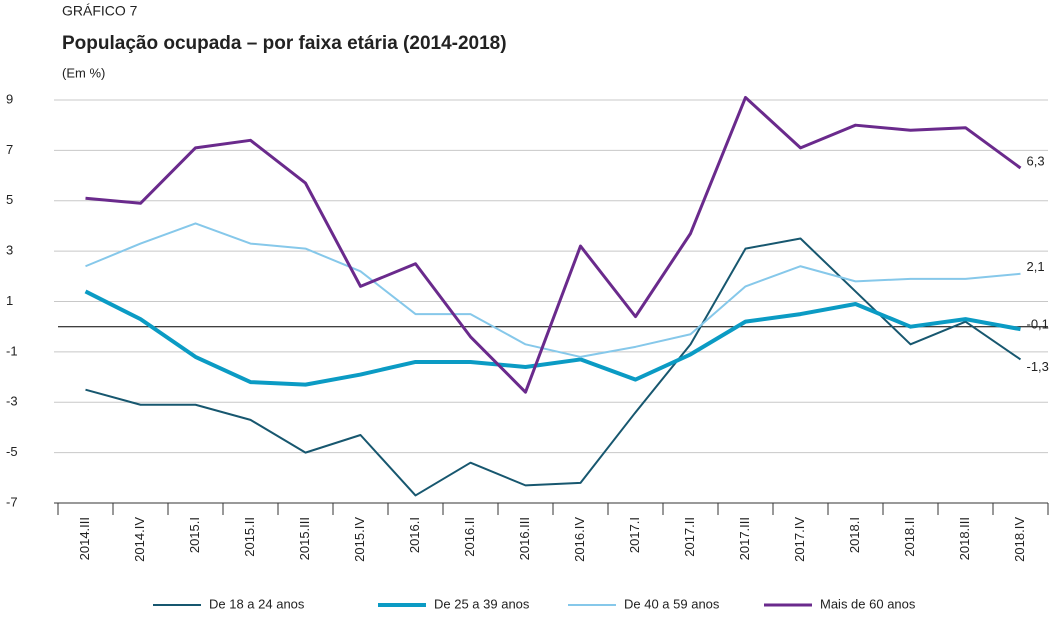  I want to click on y-tick-label: 9, so click(9, 98).